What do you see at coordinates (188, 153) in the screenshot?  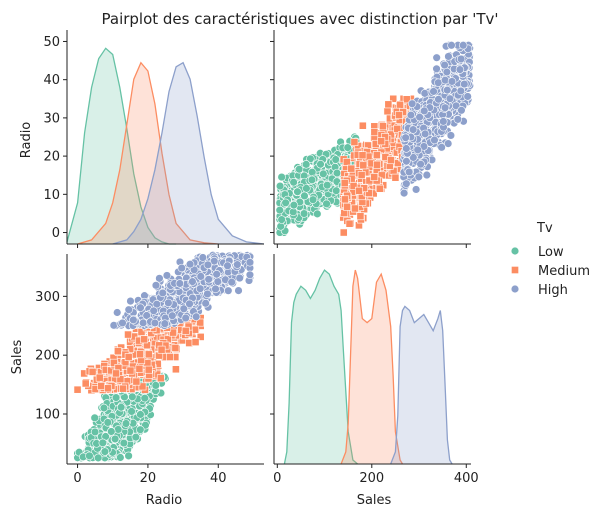 I see `radio-kde-area-high` at bounding box center [188, 153].